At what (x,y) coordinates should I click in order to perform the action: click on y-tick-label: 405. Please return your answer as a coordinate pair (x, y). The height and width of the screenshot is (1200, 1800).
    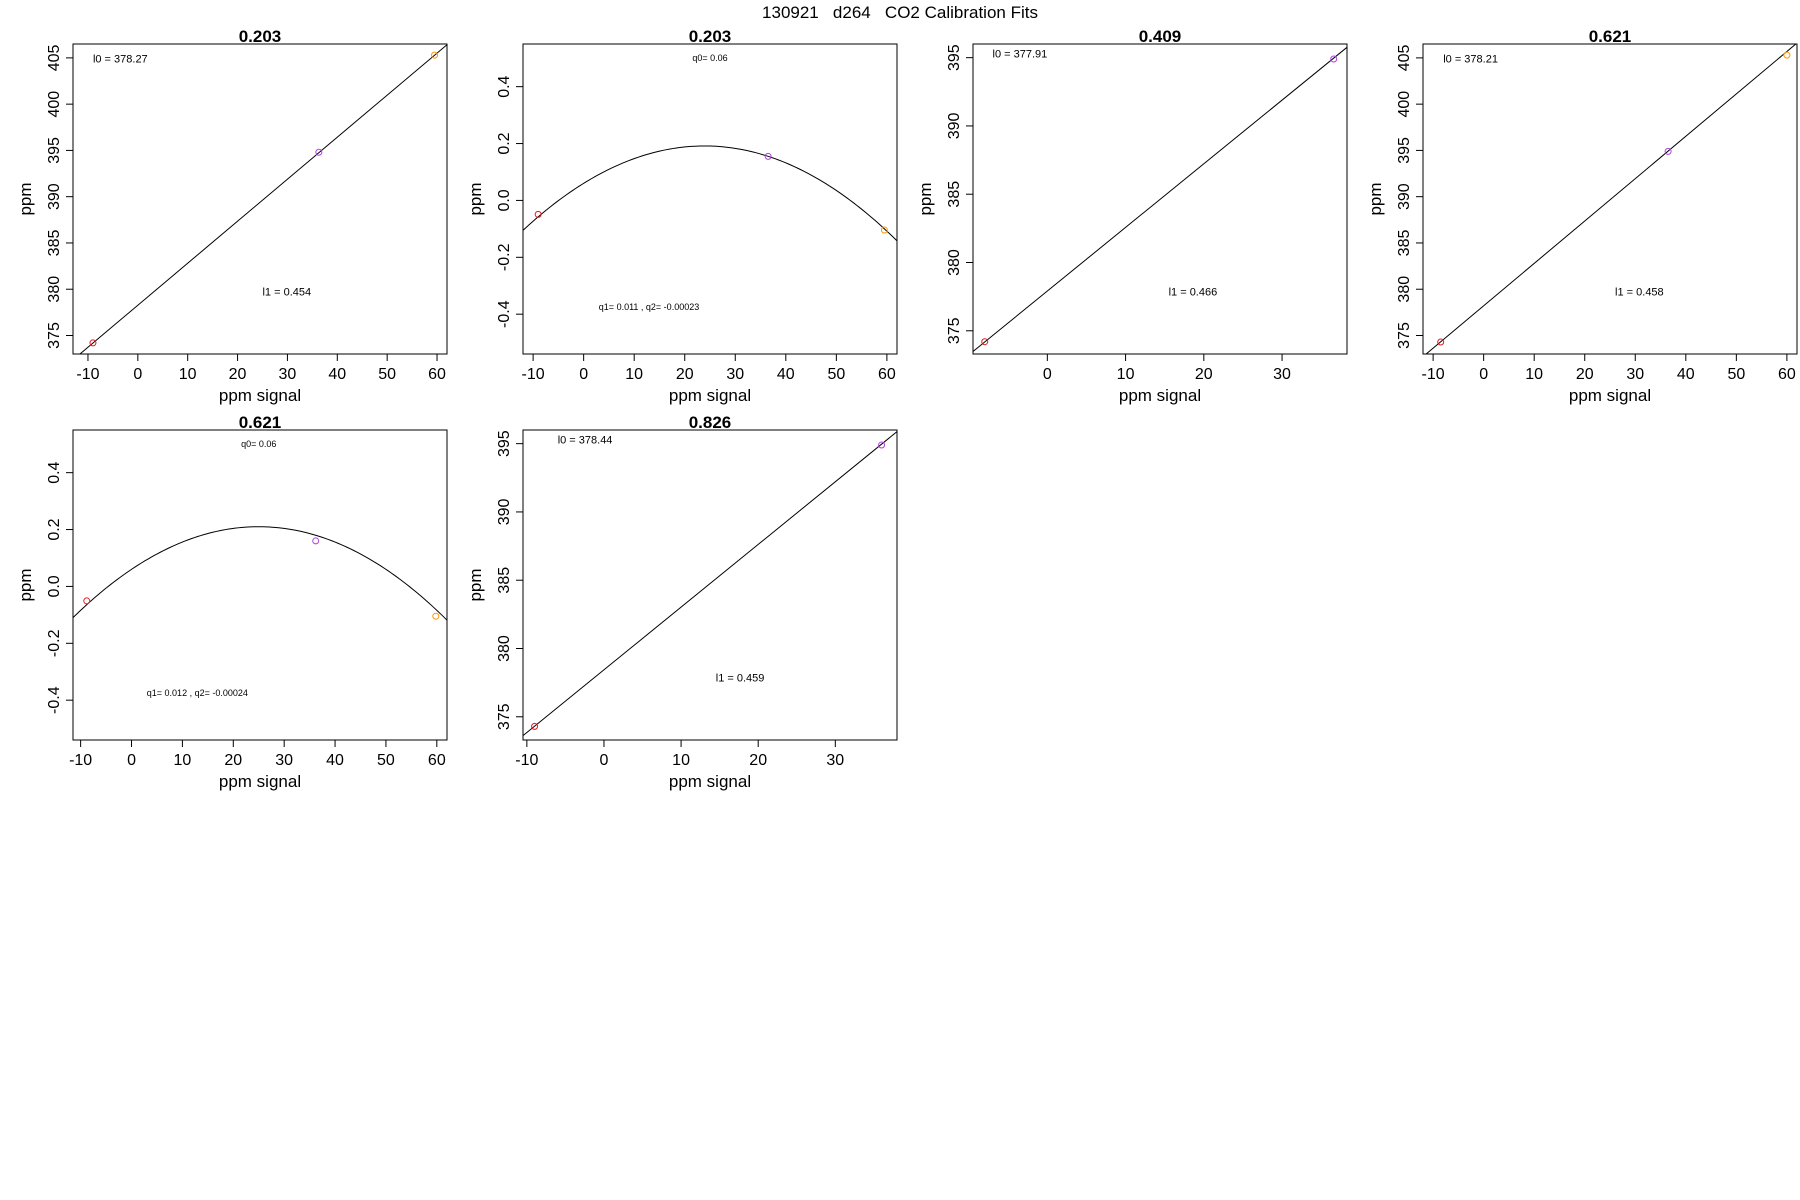
    Looking at the image, I should click on (54, 57).